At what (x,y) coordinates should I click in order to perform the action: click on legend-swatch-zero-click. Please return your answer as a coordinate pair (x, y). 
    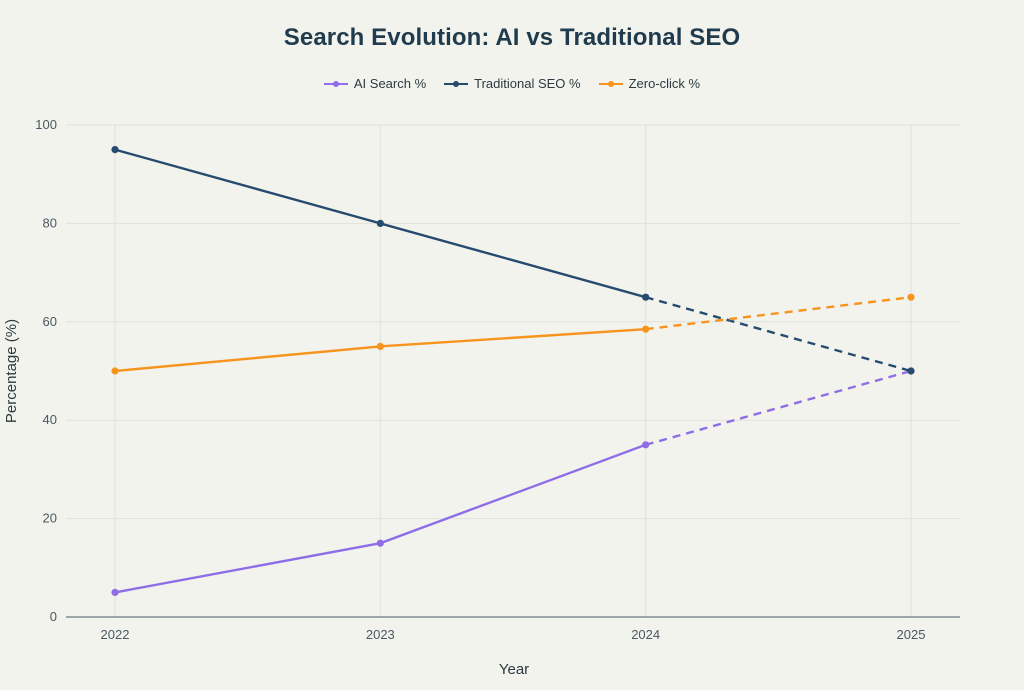
    Looking at the image, I should click on (610, 84).